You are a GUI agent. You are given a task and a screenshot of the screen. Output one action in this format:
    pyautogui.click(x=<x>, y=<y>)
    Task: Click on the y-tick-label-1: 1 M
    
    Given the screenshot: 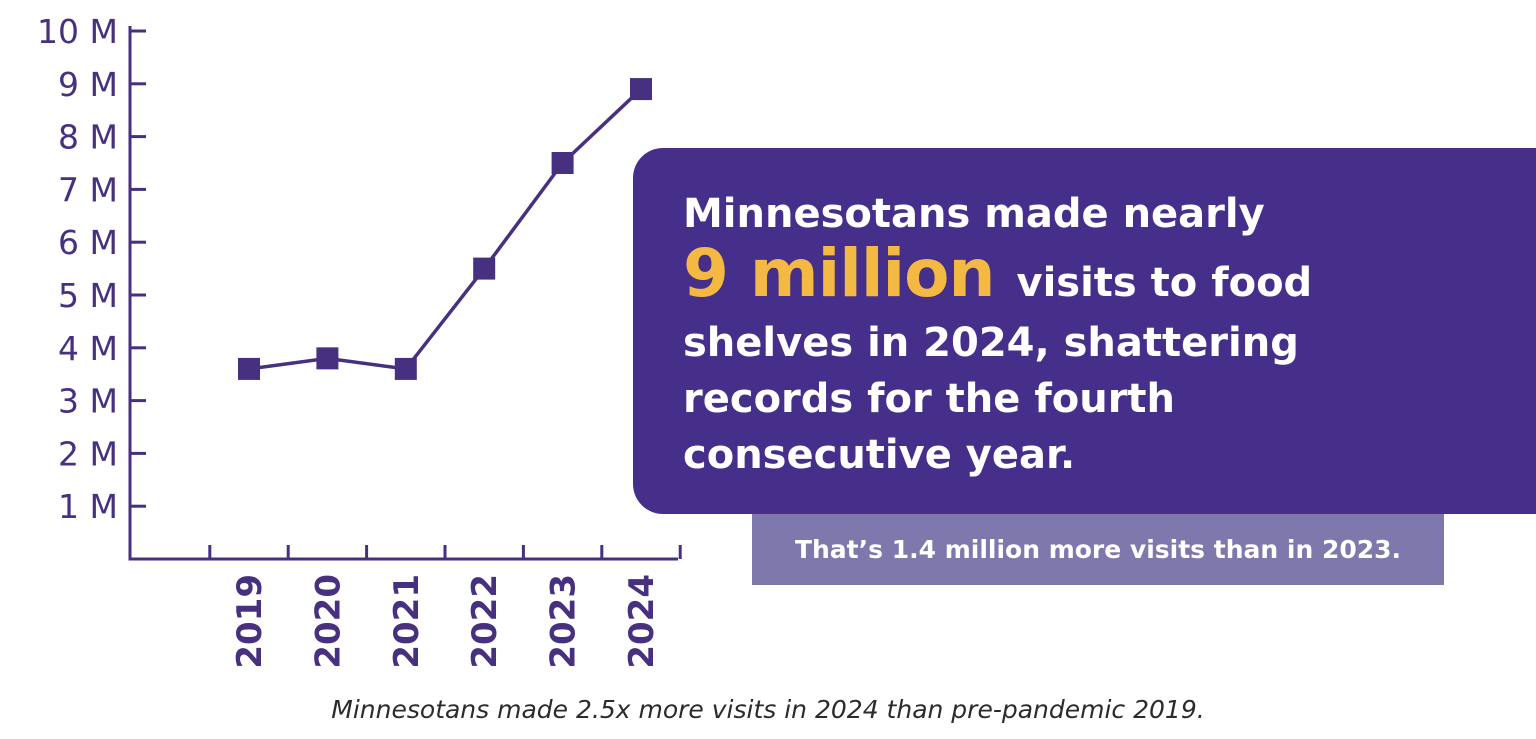 What is the action you would take?
    pyautogui.click(x=88, y=506)
    